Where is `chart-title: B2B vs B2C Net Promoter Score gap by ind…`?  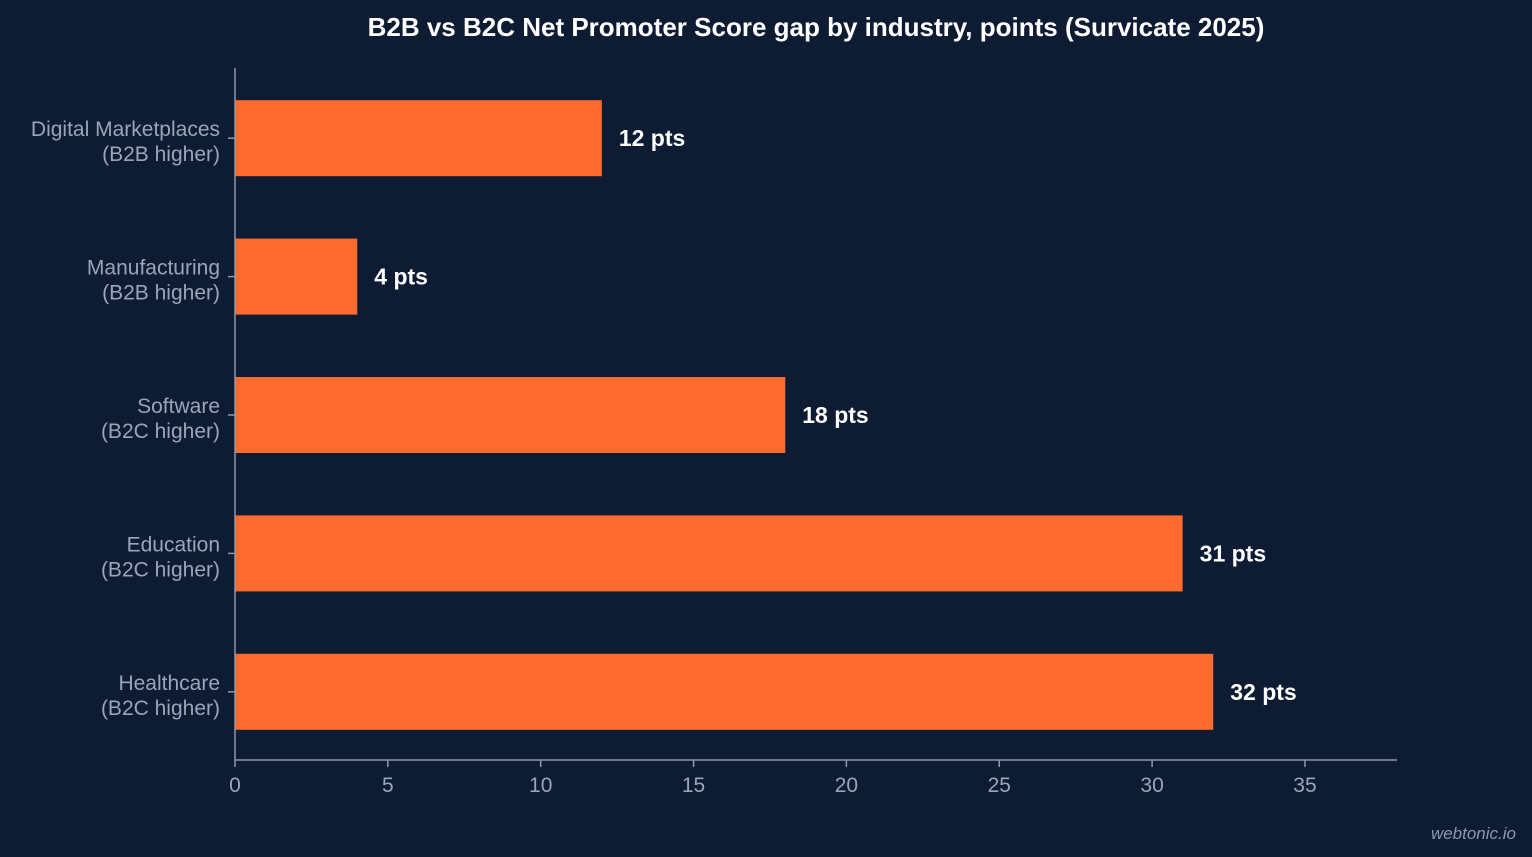
chart-title: B2B vs B2C Net Promoter Score gap by ind… is located at coordinates (816, 27).